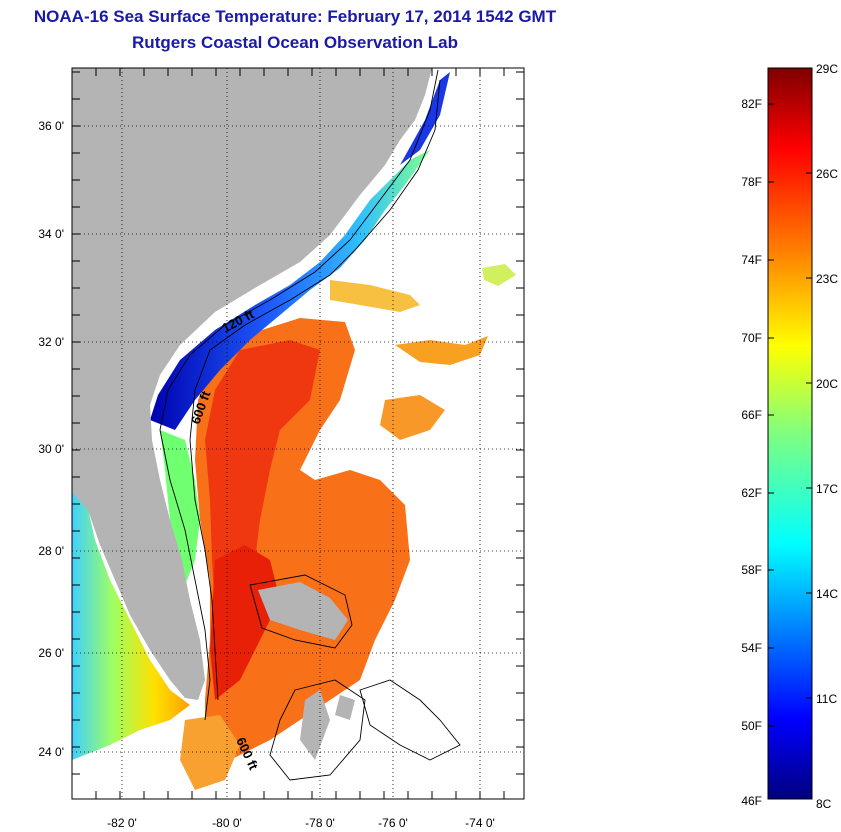  Describe the element at coordinates (51, 449) in the screenshot. I see `lat-label-30: 30 0'` at that location.